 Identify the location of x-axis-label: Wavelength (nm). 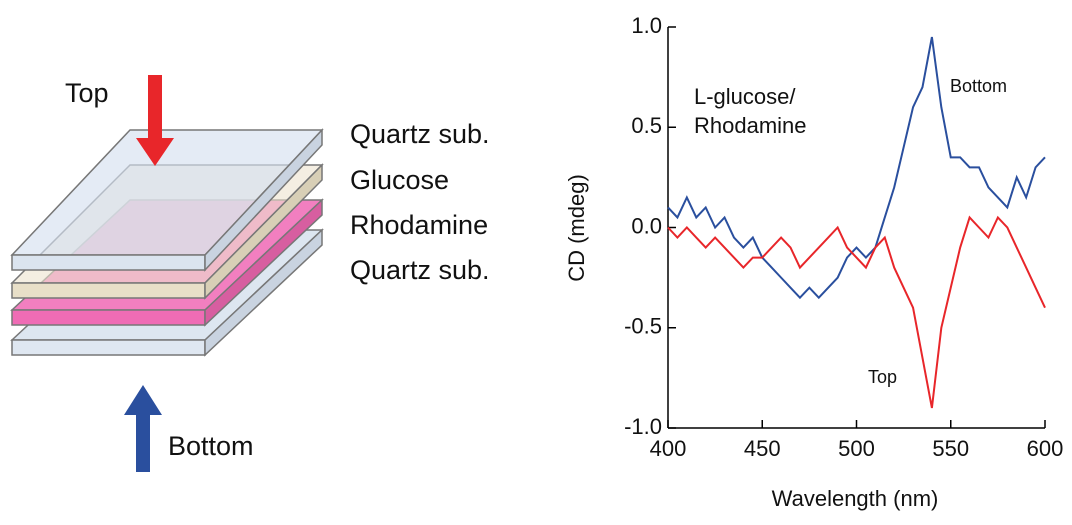
(855, 498).